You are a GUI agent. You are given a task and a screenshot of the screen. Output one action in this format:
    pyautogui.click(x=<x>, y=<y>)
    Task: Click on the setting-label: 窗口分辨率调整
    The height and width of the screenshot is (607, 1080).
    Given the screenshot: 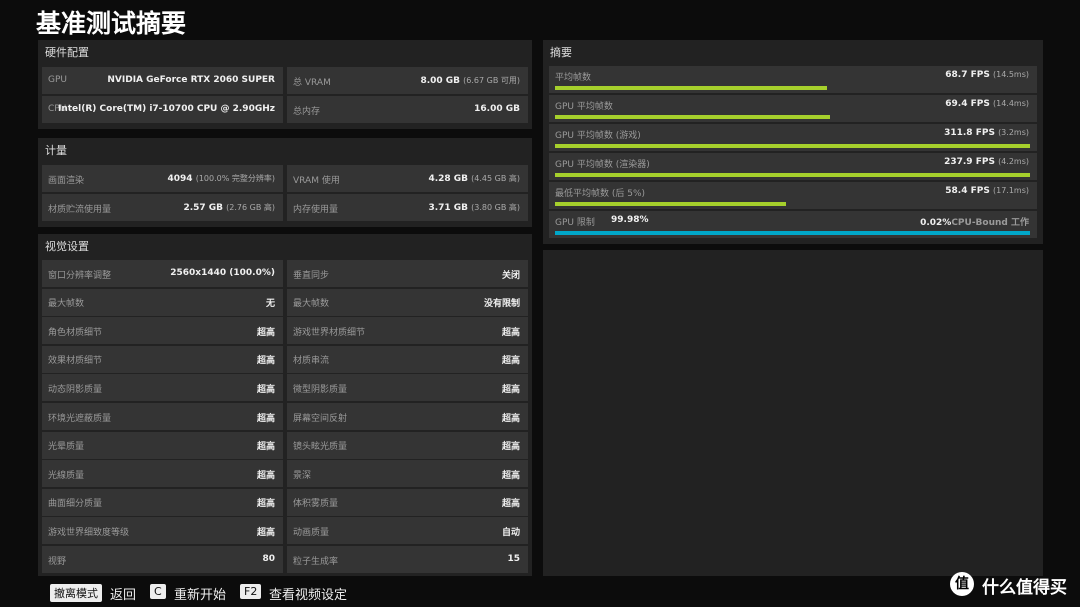 What is the action you would take?
    pyautogui.click(x=80, y=275)
    